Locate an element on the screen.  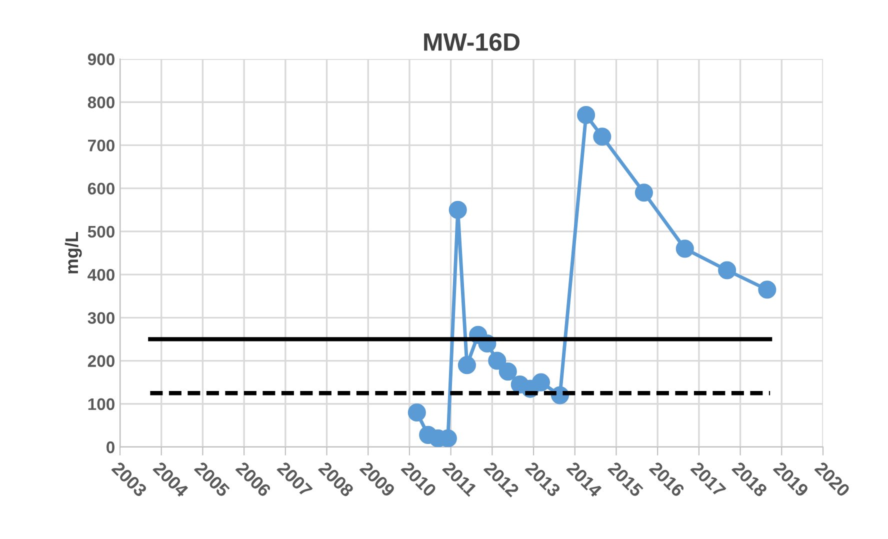
y-tick-label: 600 is located at coordinates (101, 188).